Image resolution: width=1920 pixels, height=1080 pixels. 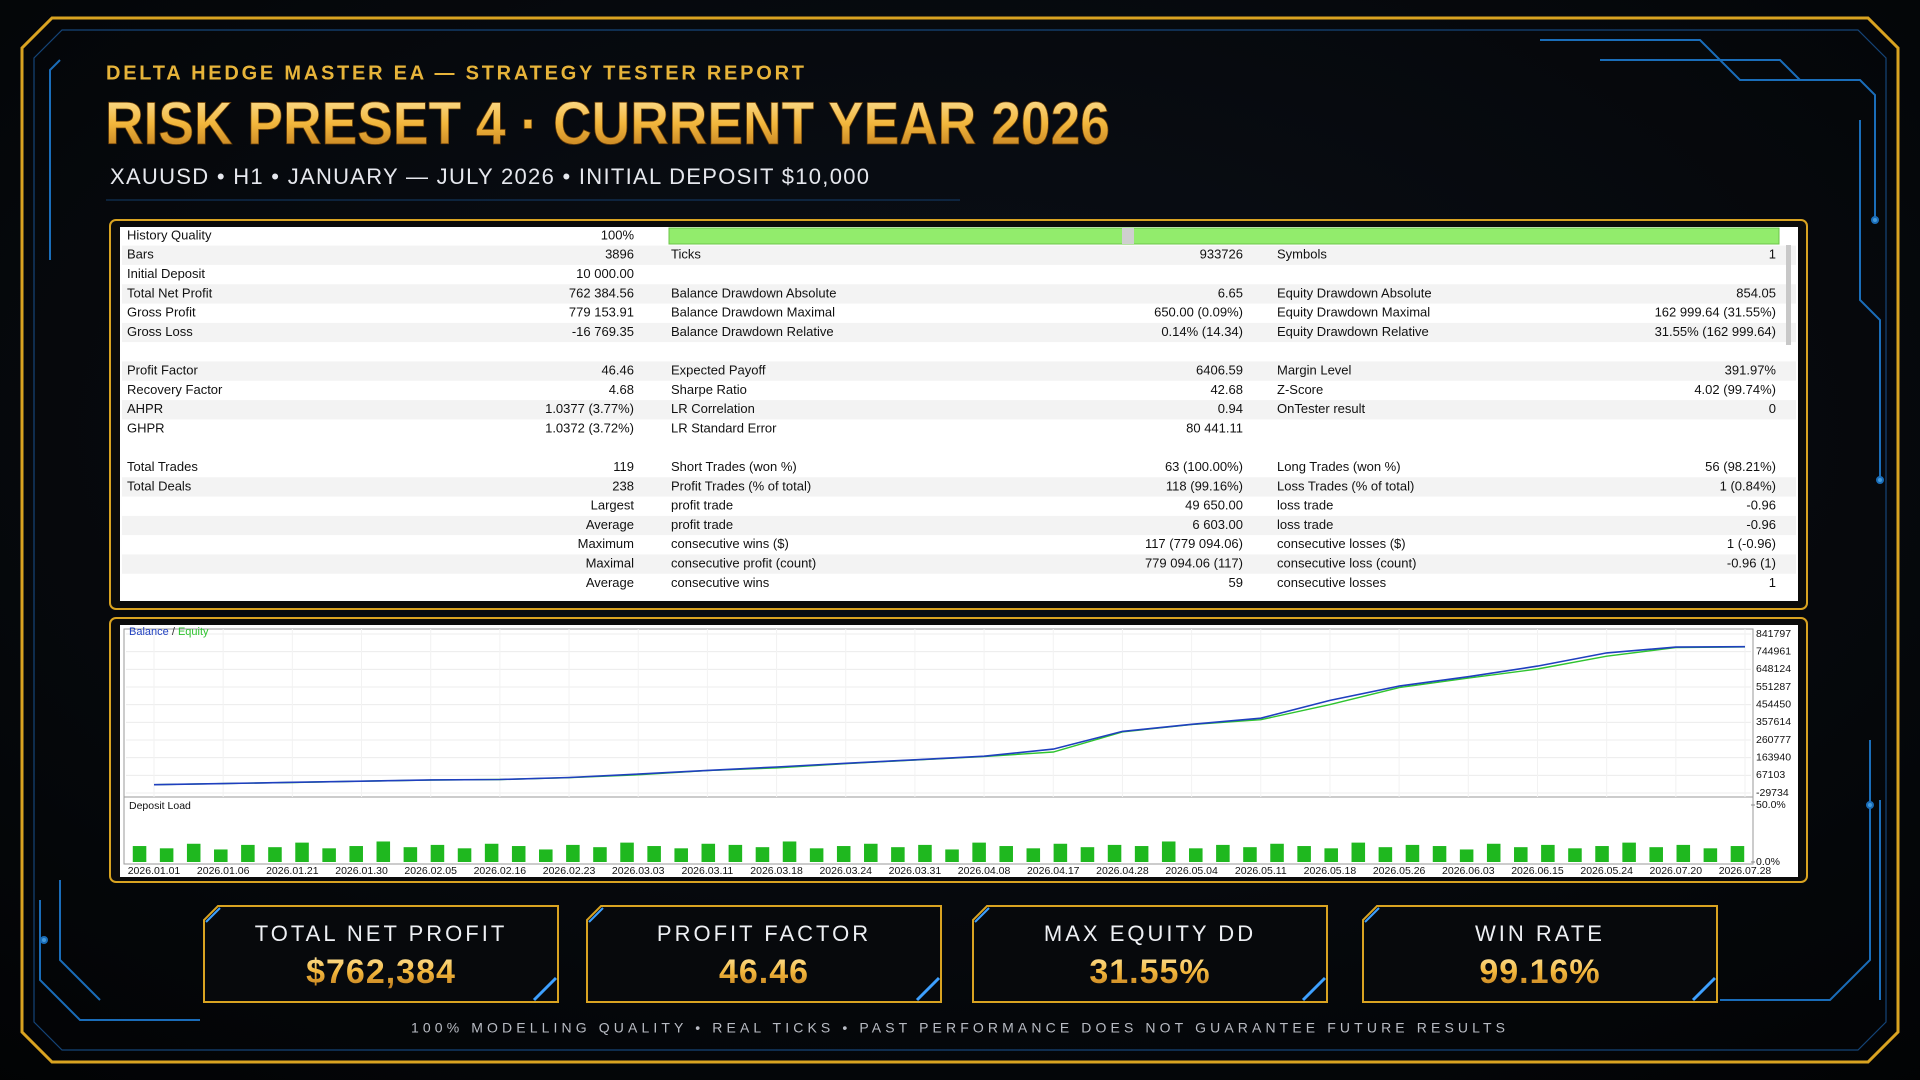 What do you see at coordinates (1314, 370) in the screenshot?
I see `table-label: Margin Level` at bounding box center [1314, 370].